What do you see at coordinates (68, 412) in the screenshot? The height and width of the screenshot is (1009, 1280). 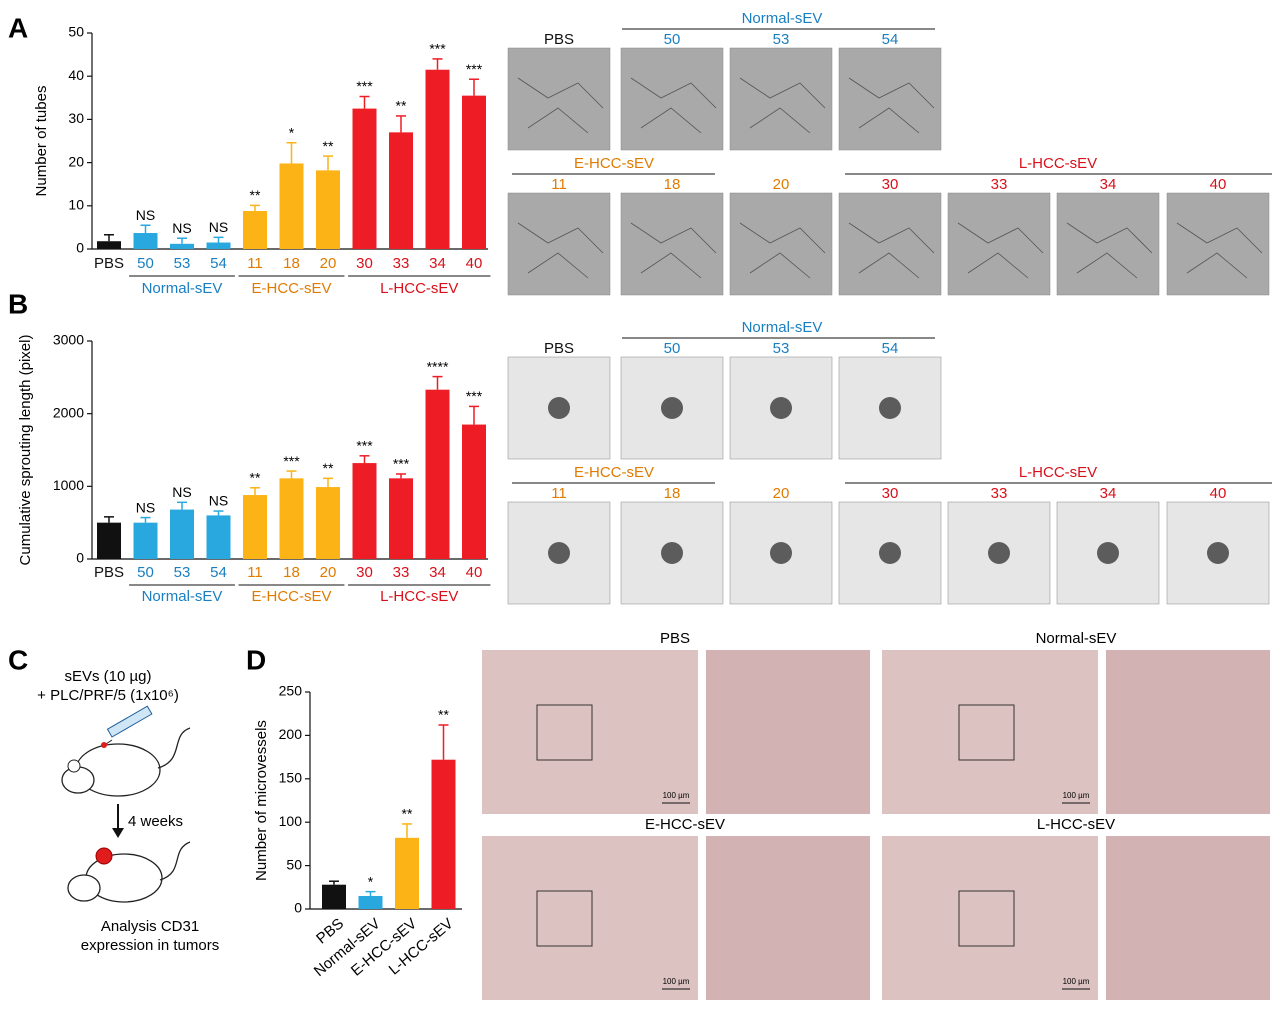 I see `y-tick-label: 2000` at bounding box center [68, 412].